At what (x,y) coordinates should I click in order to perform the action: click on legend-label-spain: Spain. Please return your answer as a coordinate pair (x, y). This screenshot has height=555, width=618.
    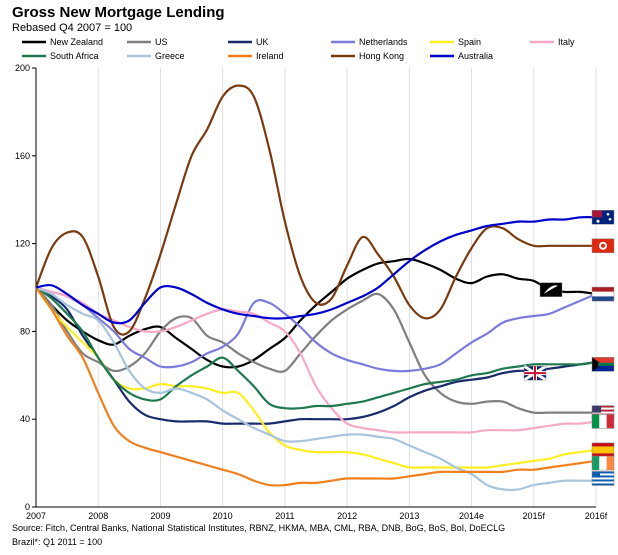
    Looking at the image, I should click on (469, 42).